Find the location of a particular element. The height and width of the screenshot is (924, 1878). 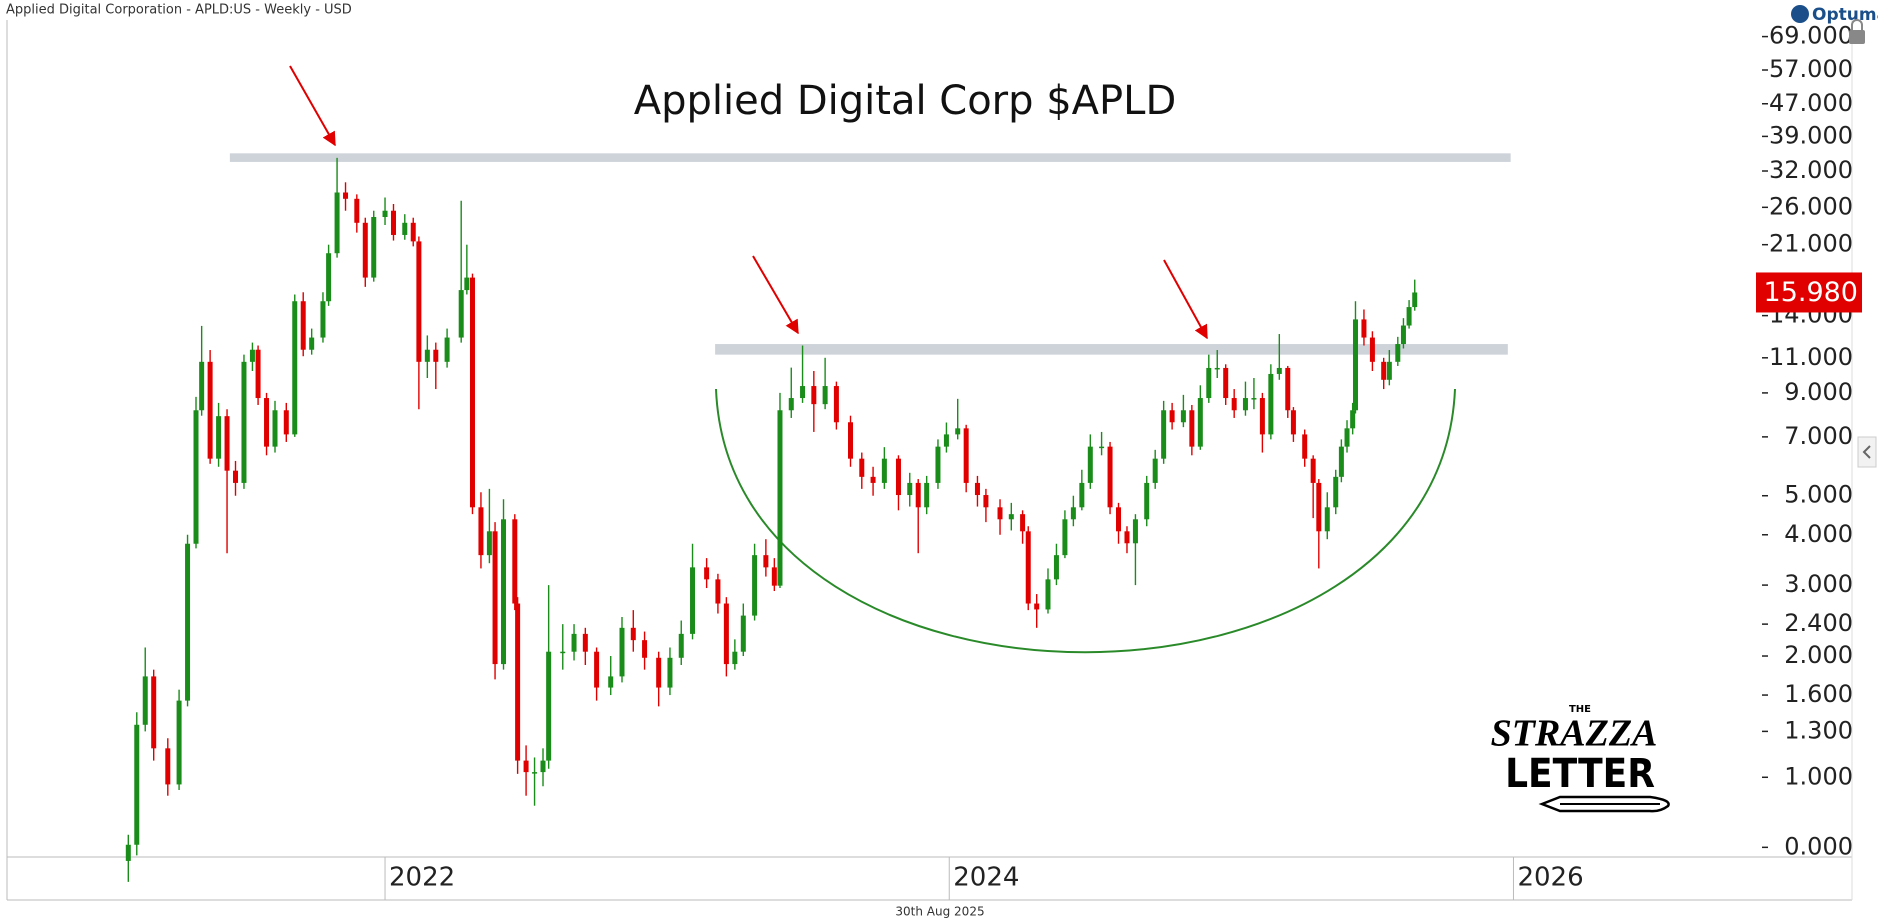

logo: THE STRAZZA LETTER is located at coordinates (1580, 758).